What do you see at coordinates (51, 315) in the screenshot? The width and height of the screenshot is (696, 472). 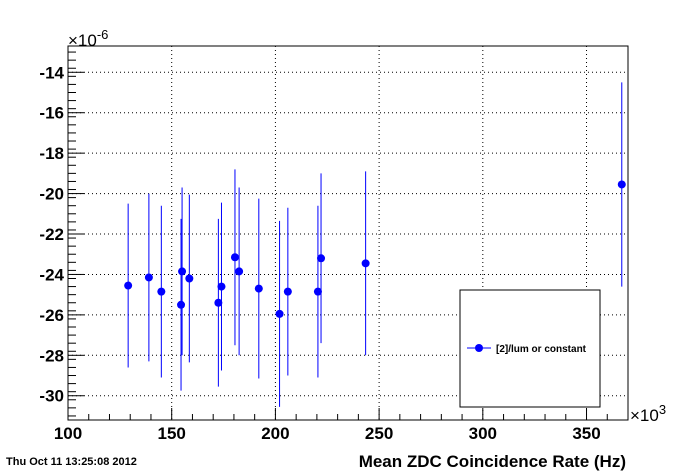 I see `y-tick-label: -26` at bounding box center [51, 315].